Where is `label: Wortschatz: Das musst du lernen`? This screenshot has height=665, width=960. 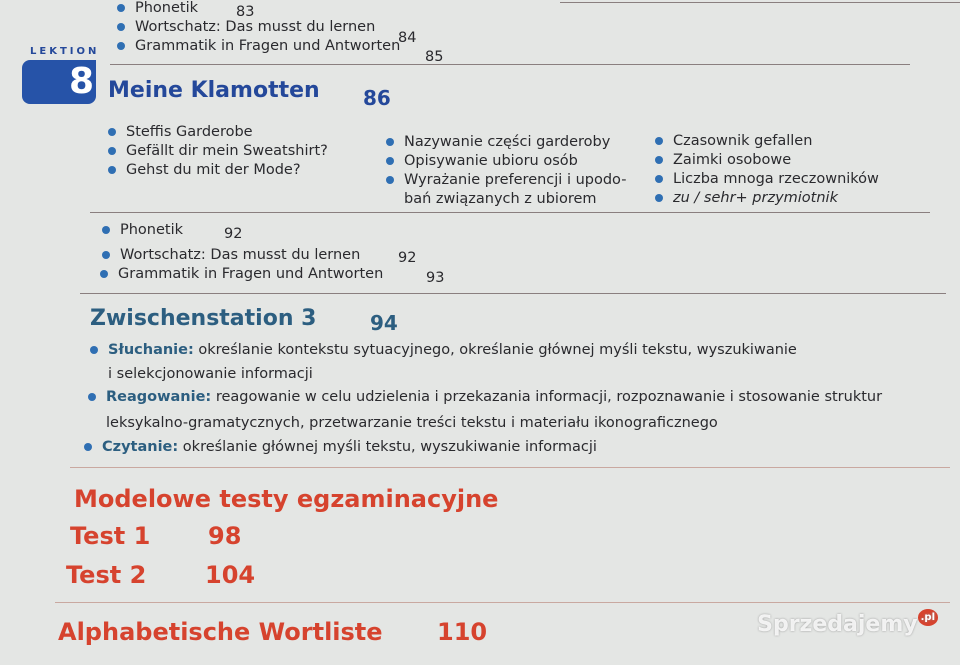
label: Wortschatz: Das musst du lernen is located at coordinates (255, 27).